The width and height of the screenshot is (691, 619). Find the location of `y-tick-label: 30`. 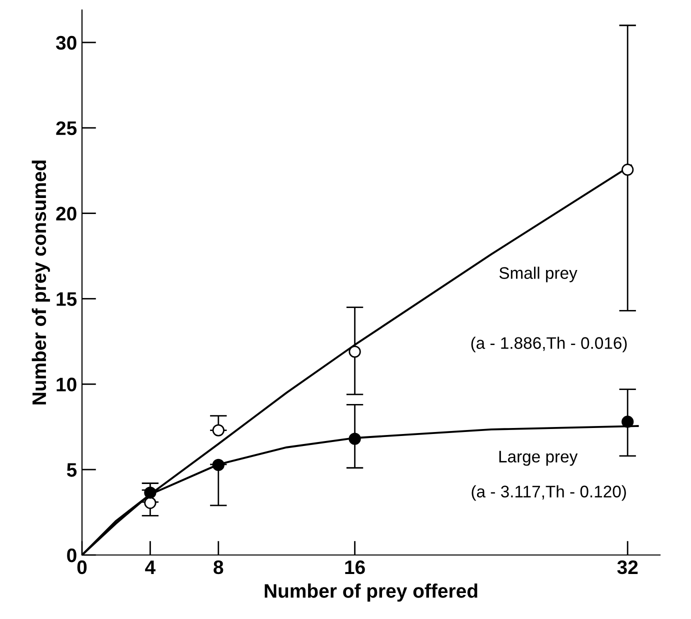

y-tick-label: 30 is located at coordinates (66, 43).